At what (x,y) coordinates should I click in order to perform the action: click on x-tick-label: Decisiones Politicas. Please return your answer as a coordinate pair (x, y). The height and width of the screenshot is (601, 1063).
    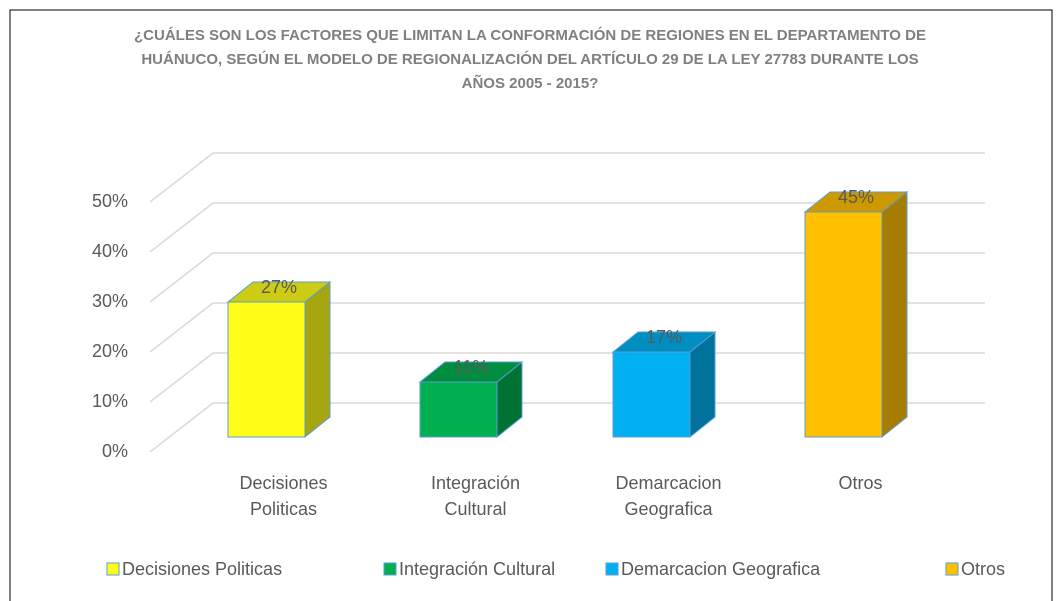
    Looking at the image, I should click on (283, 496).